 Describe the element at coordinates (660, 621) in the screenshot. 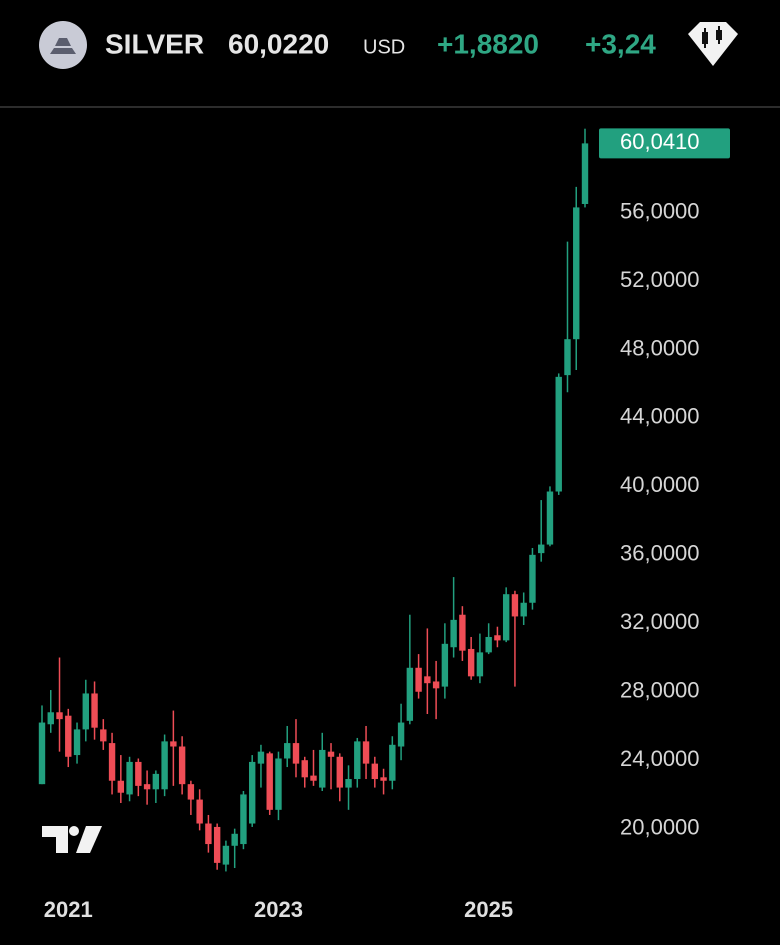

I see `y-tick-label: 32,0000` at that location.